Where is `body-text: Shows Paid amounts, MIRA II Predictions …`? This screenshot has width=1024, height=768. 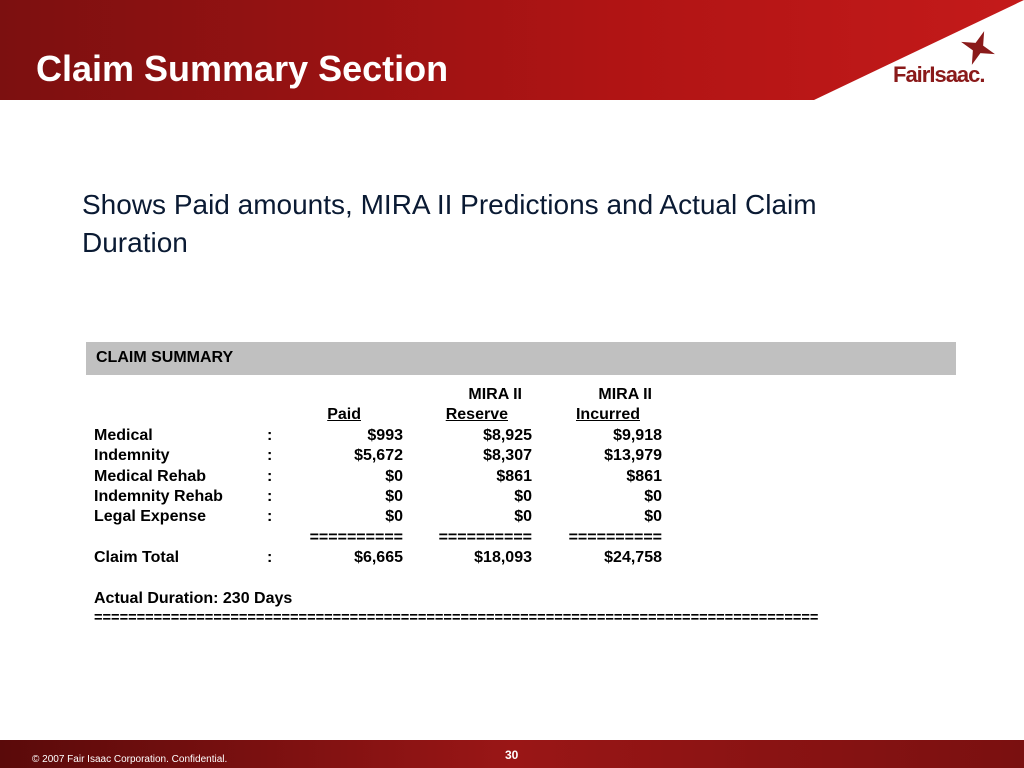
body-text: Shows Paid amounts, MIRA II Predictions … is located at coordinates (449, 223).